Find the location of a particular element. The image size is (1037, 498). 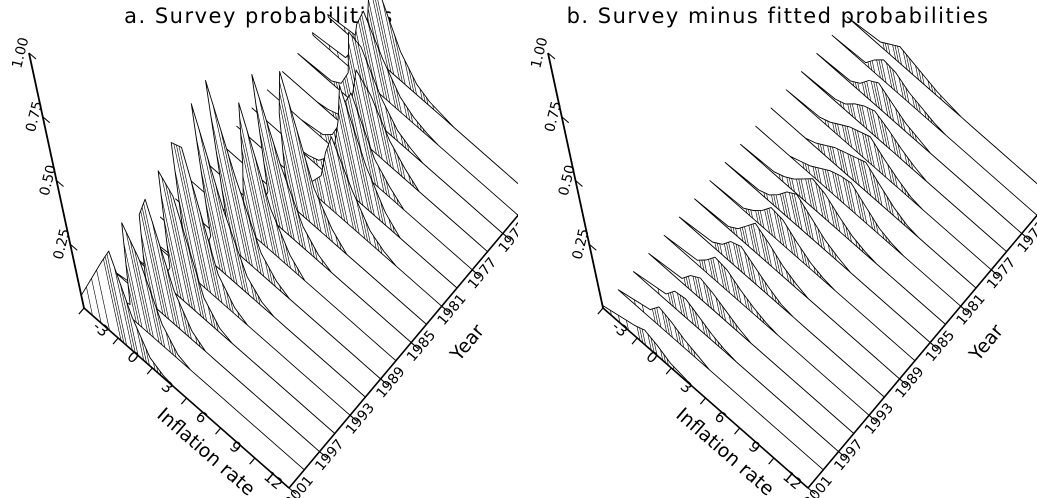

surface-hatch-1991 is located at coordinates (747, 273).